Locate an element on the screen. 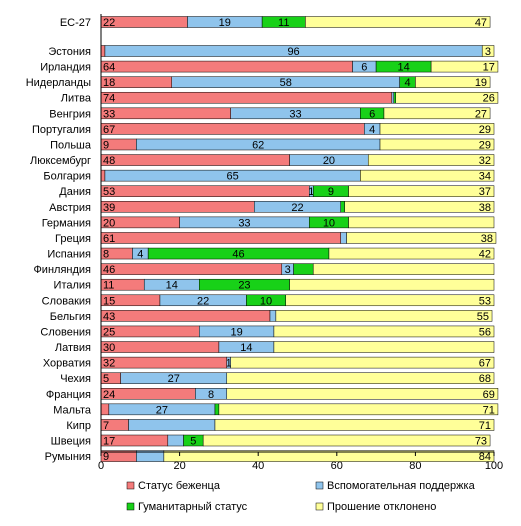 This screenshot has width=521, height=526. data-label: 9 is located at coordinates (106, 457).